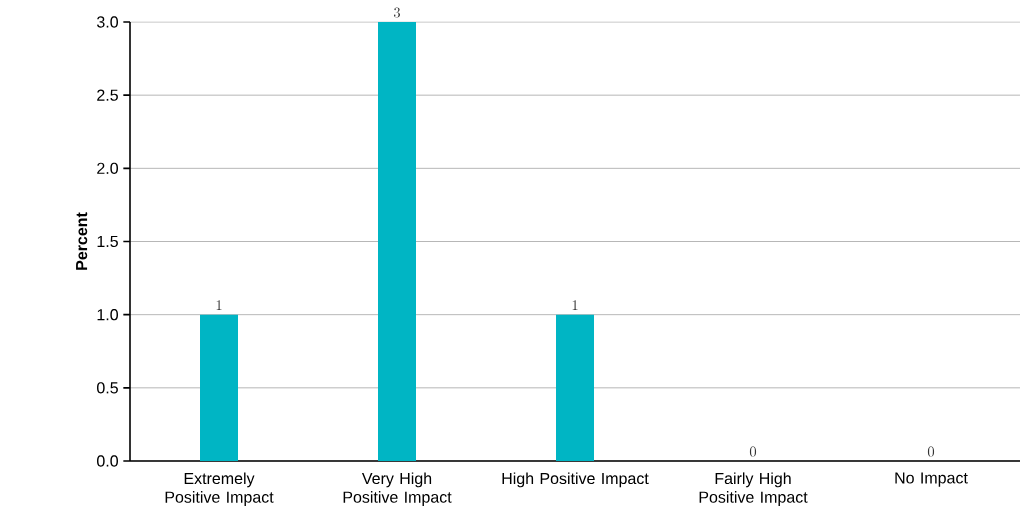 Image resolution: width=1020 pixels, height=525 pixels. I want to click on y-tick-label: 0.5, so click(107, 388).